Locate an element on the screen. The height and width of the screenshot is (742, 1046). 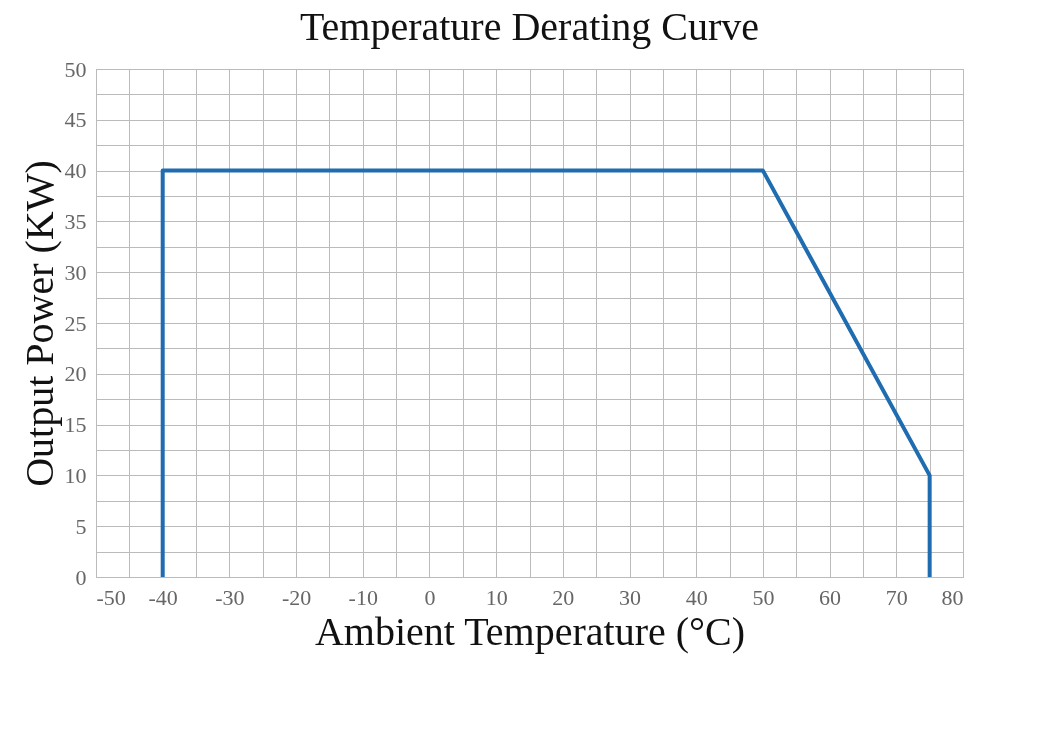
x-tick-label: 50 is located at coordinates (763, 597).